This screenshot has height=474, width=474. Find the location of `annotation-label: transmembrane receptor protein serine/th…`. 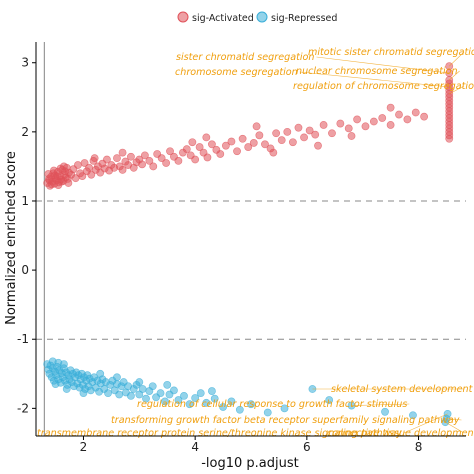

annotation-label: transmembrane receptor protein serine/th… is located at coordinates (219, 433).